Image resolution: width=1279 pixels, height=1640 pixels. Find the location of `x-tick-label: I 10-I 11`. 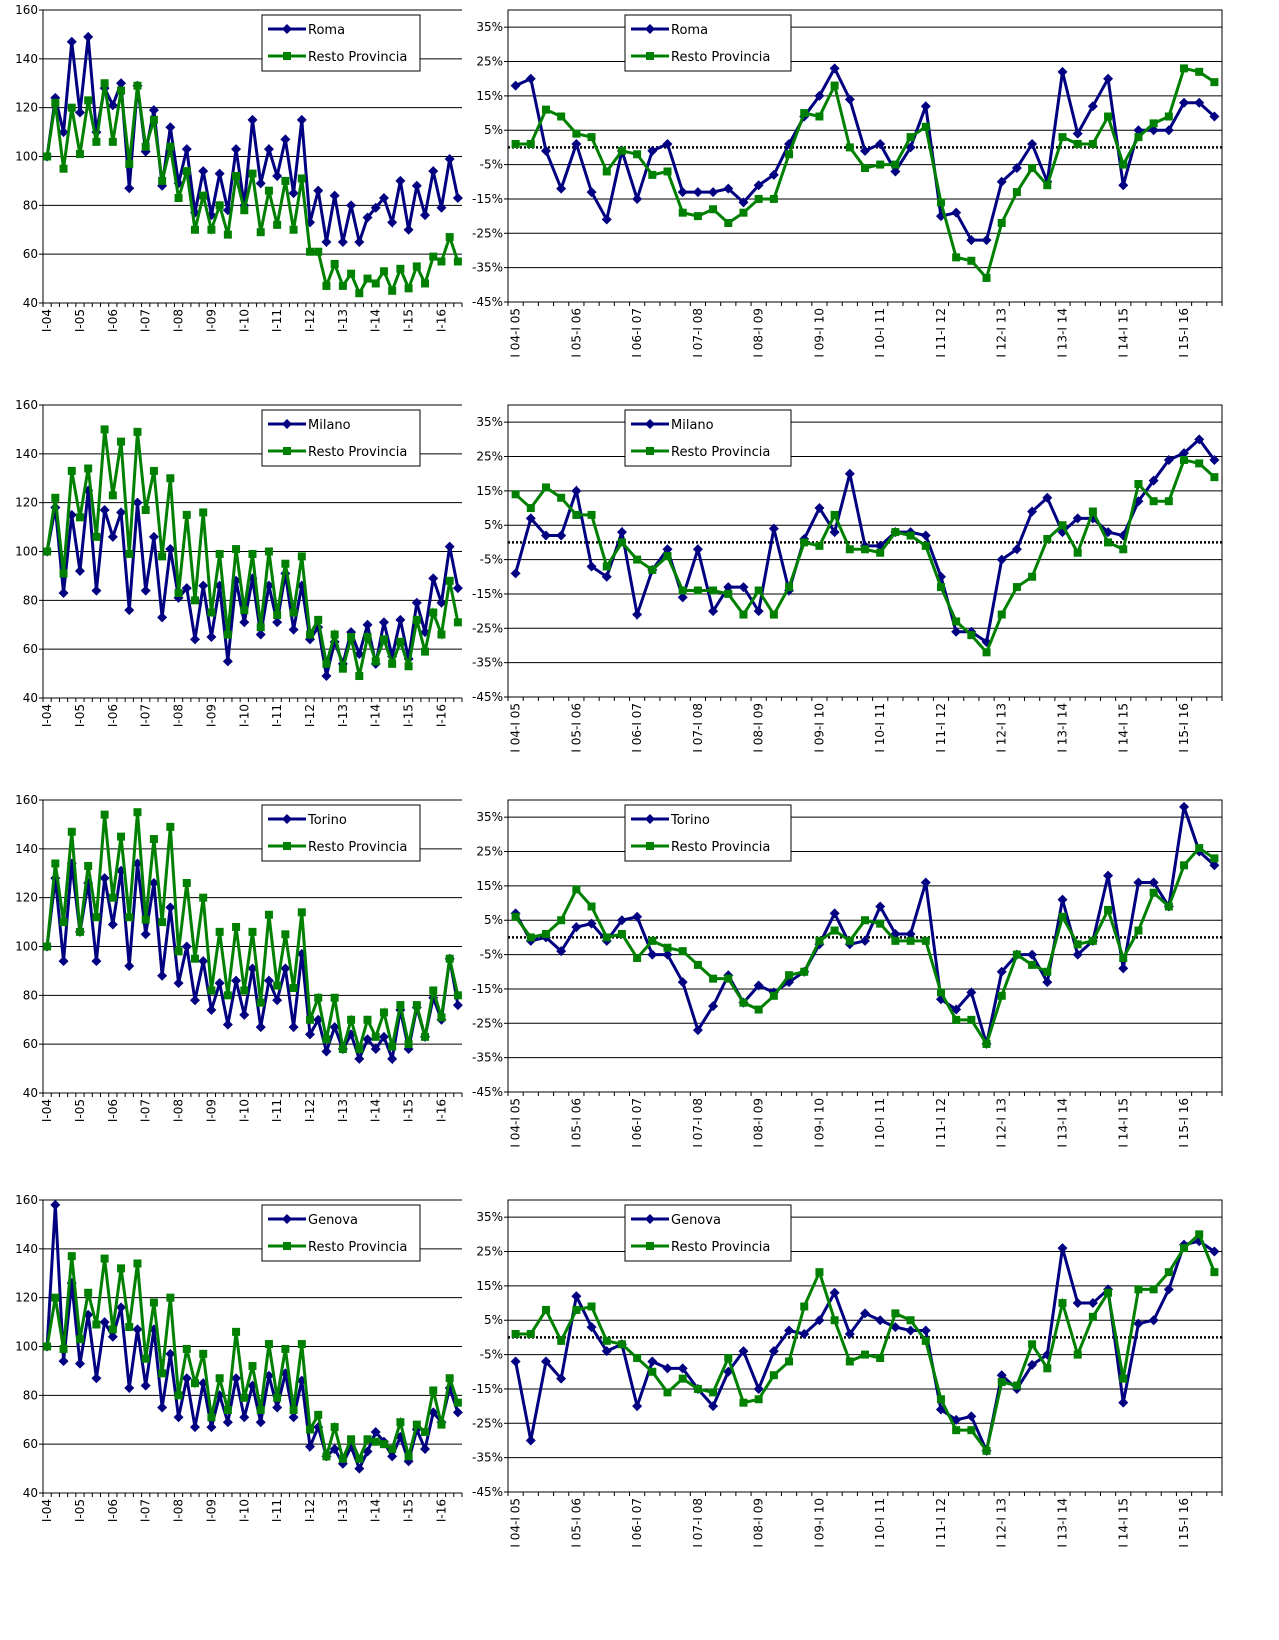

x-tick-label: I 10-I 11 is located at coordinates (880, 728).